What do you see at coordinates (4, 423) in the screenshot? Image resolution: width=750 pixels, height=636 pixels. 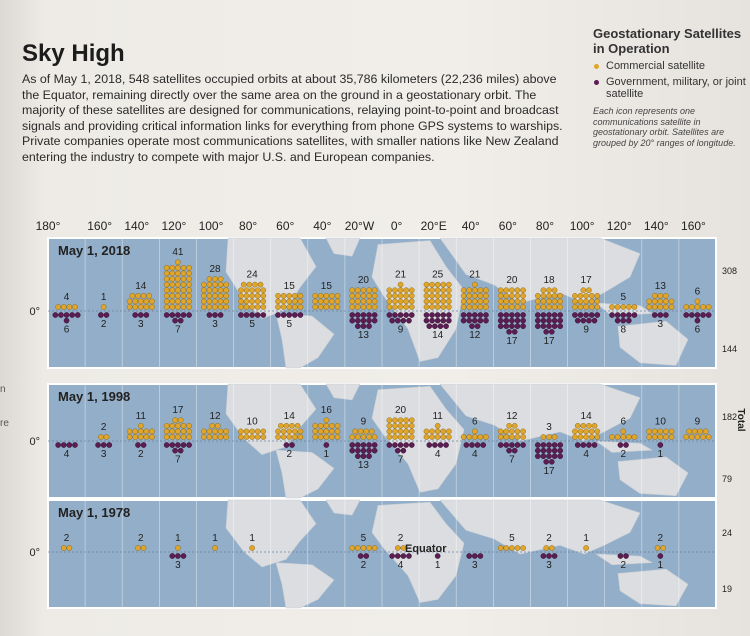 I see `margin-glyph-2: re` at bounding box center [4, 423].